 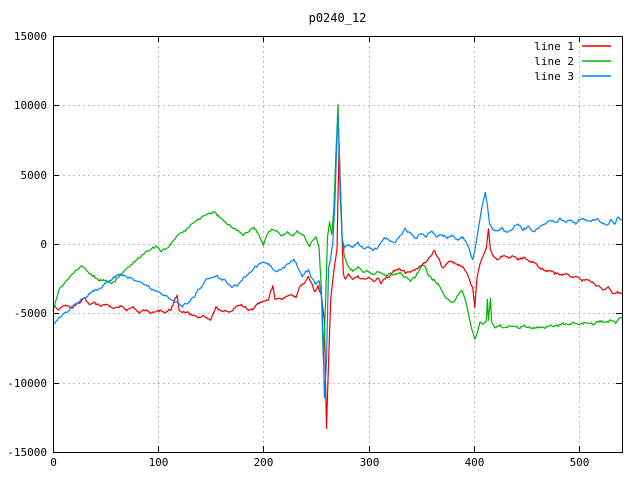 I want to click on legend: line 1 line 2 line 3, so click(x=572, y=61).